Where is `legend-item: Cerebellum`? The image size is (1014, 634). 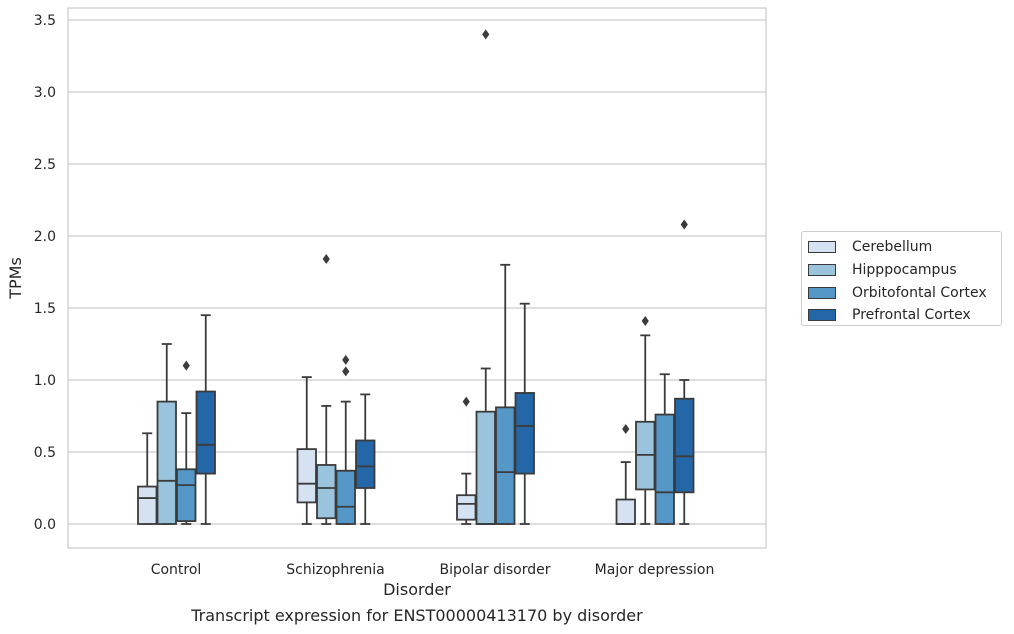 legend-item: Cerebellum is located at coordinates (904, 247).